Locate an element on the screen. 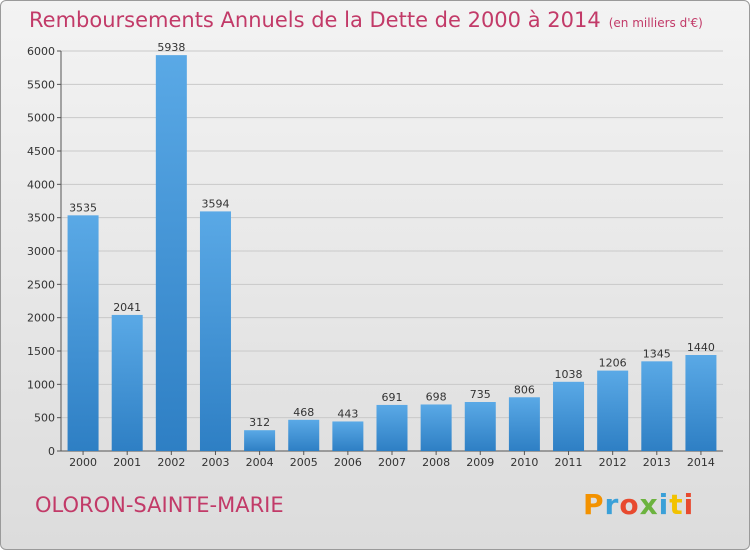 Image resolution: width=750 pixels, height=550 pixels. bar-2013 is located at coordinates (657, 406).